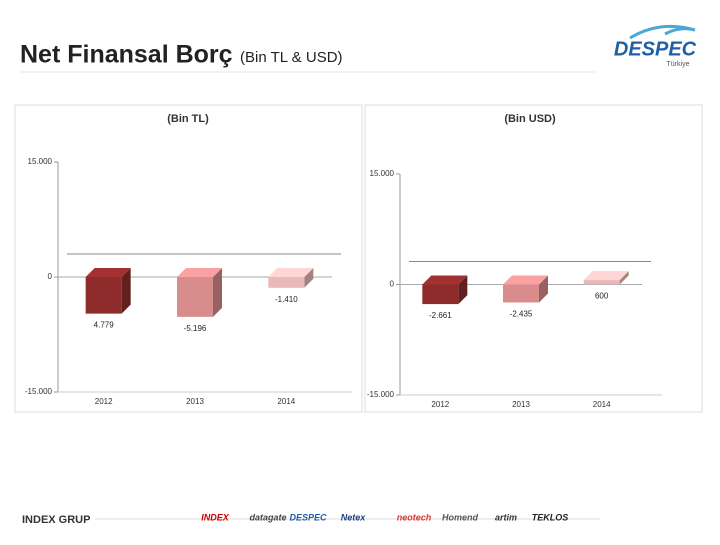 This screenshot has width=720, height=545. What do you see at coordinates (267, 517) in the screenshot?
I see `partner-logo: datagate` at bounding box center [267, 517].